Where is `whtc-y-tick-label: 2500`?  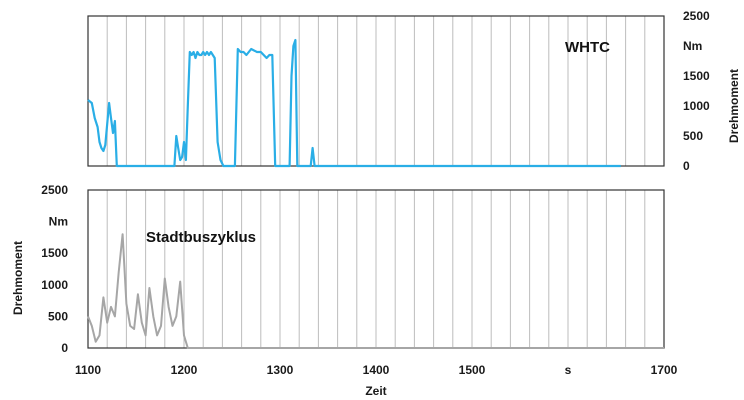
whtc-y-tick-label: 2500 is located at coordinates (696, 16).